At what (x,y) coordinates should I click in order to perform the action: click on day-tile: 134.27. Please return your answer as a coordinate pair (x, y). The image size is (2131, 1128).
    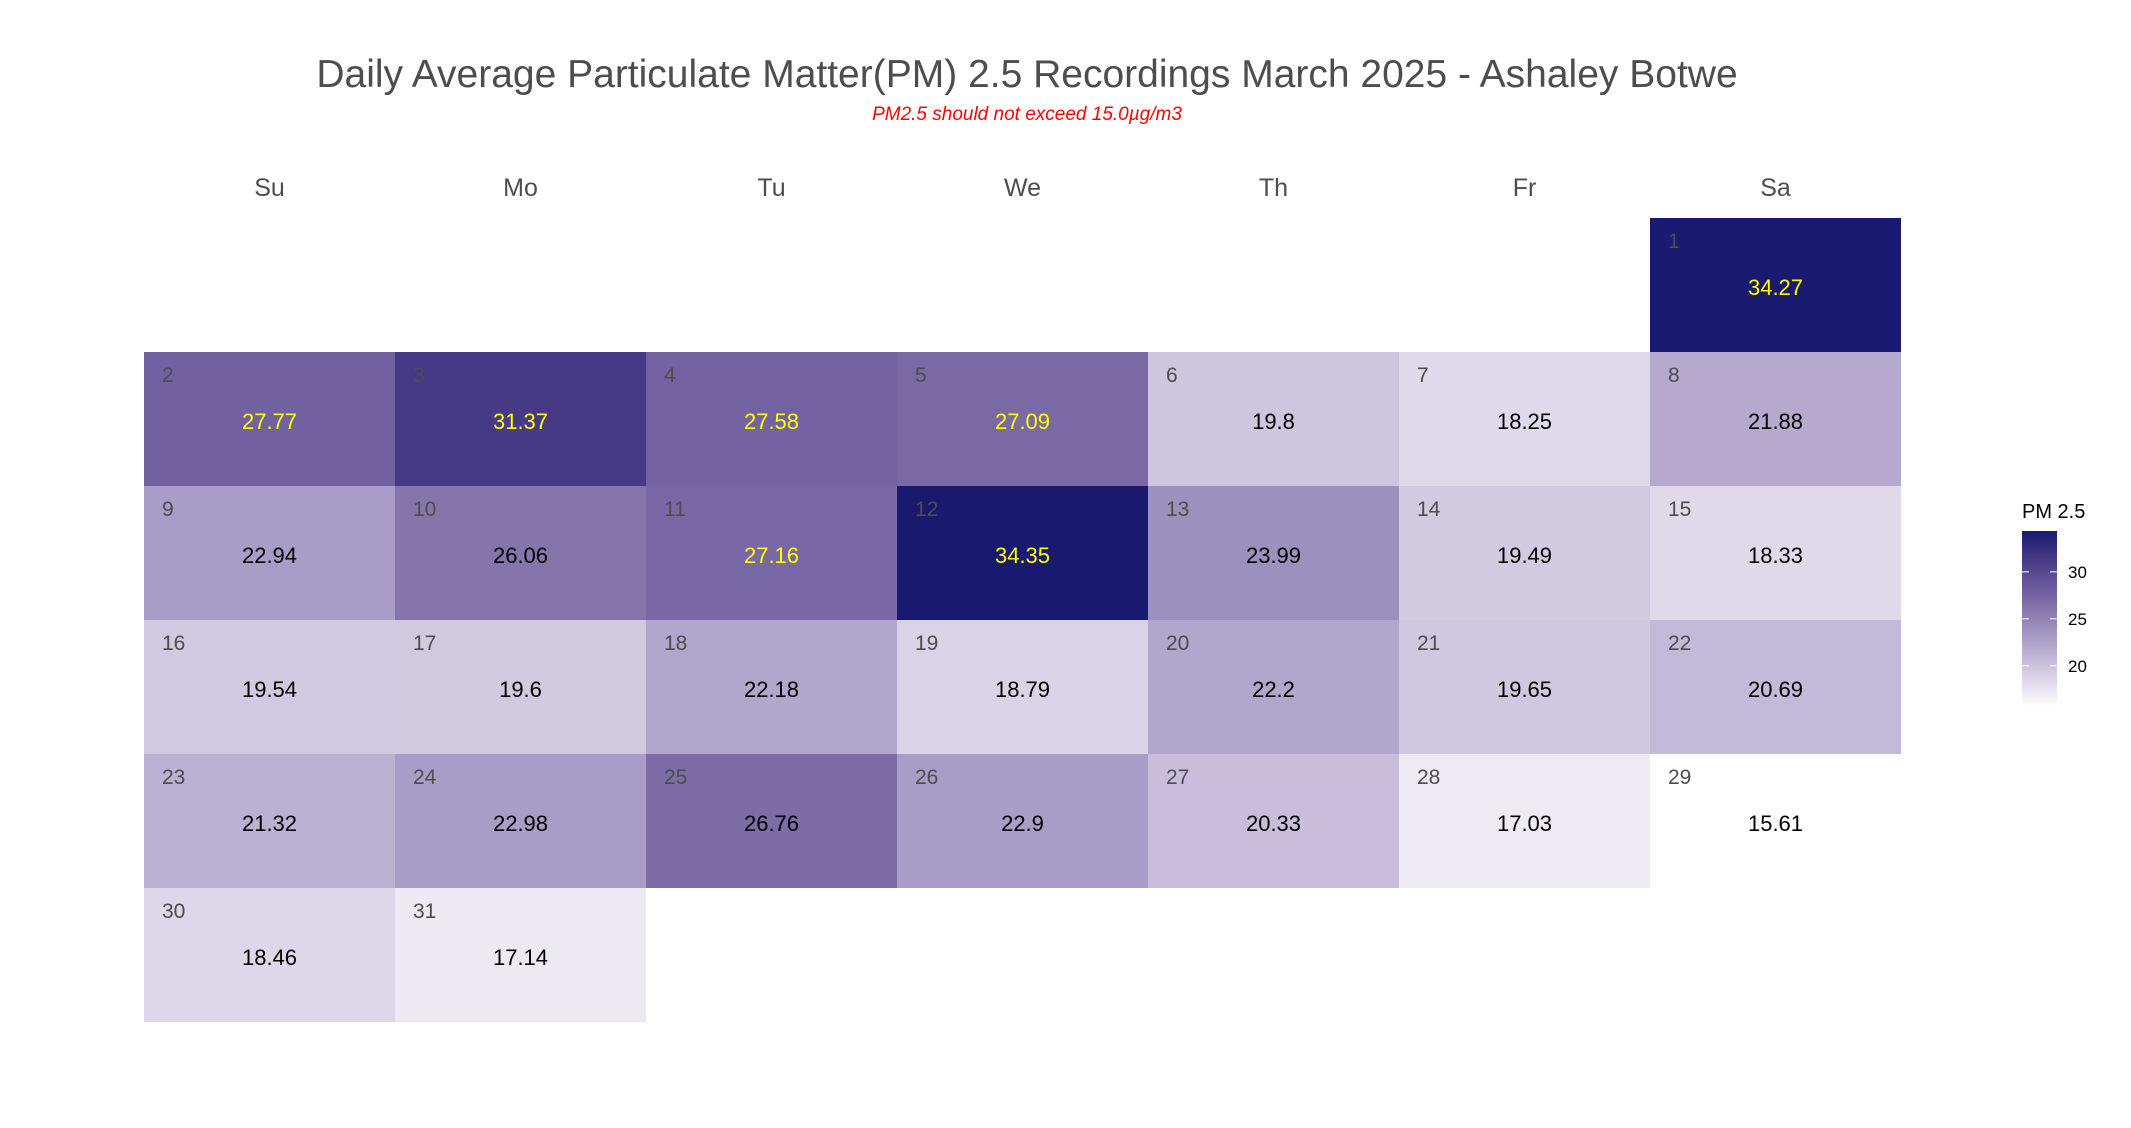
    Looking at the image, I should click on (1775, 285).